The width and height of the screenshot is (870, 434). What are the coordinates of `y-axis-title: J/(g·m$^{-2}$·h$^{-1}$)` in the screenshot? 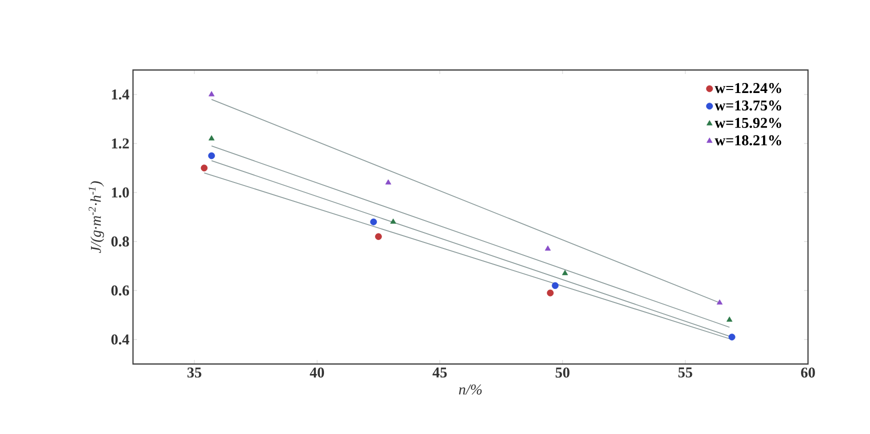 It's located at (96, 217).